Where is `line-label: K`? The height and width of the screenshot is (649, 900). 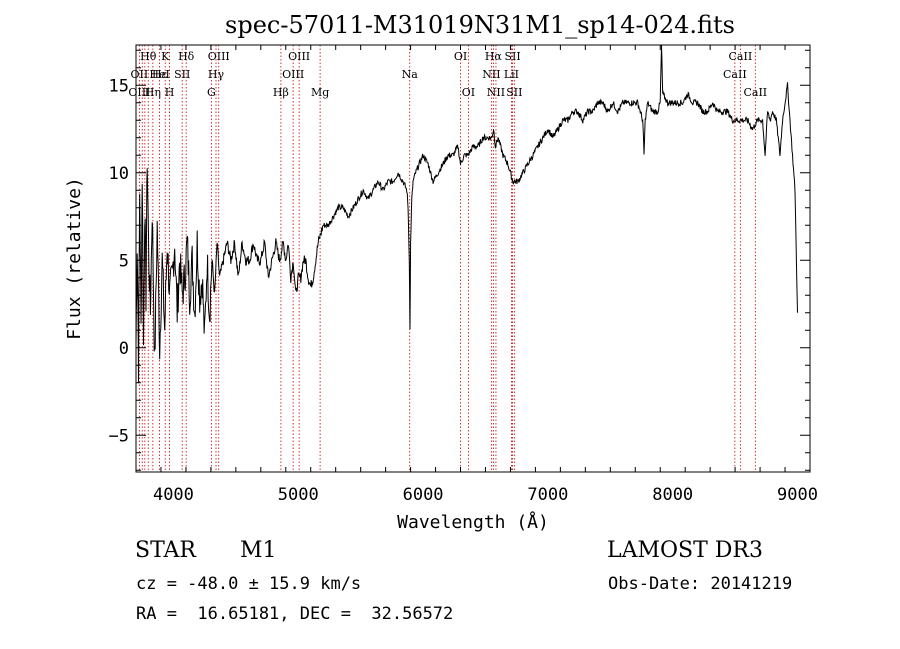
line-label: K is located at coordinates (165, 56).